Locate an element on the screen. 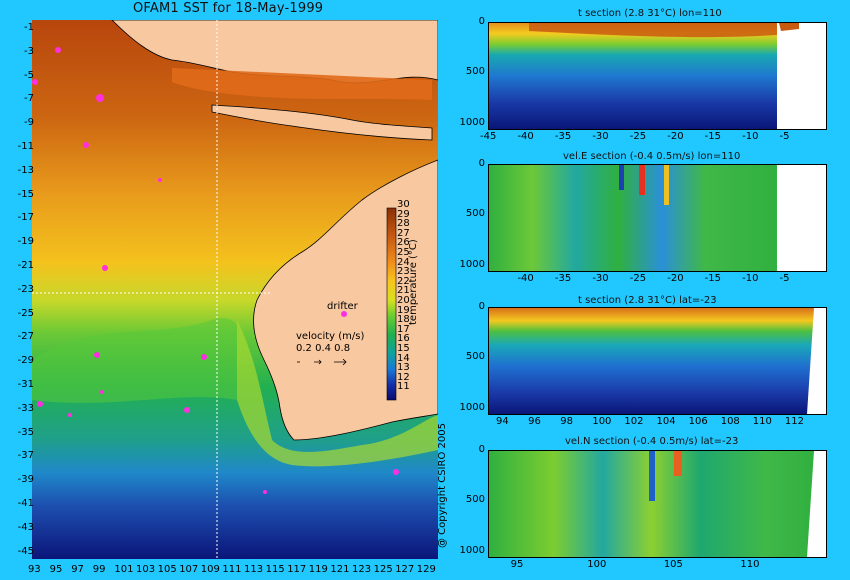  velocity-legend-title: velocity (m/s) is located at coordinates (330, 336).